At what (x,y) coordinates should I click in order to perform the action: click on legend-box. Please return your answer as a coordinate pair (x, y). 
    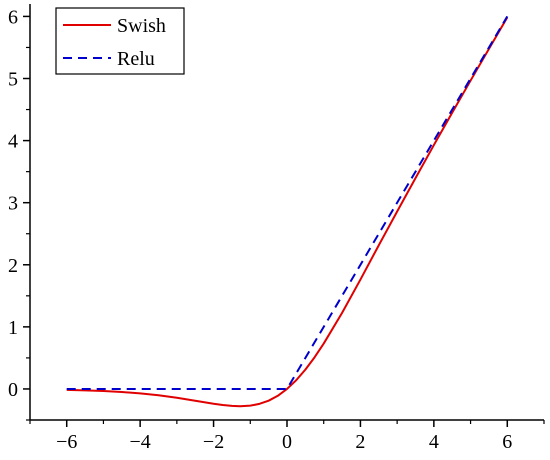
    Looking at the image, I should click on (120, 41).